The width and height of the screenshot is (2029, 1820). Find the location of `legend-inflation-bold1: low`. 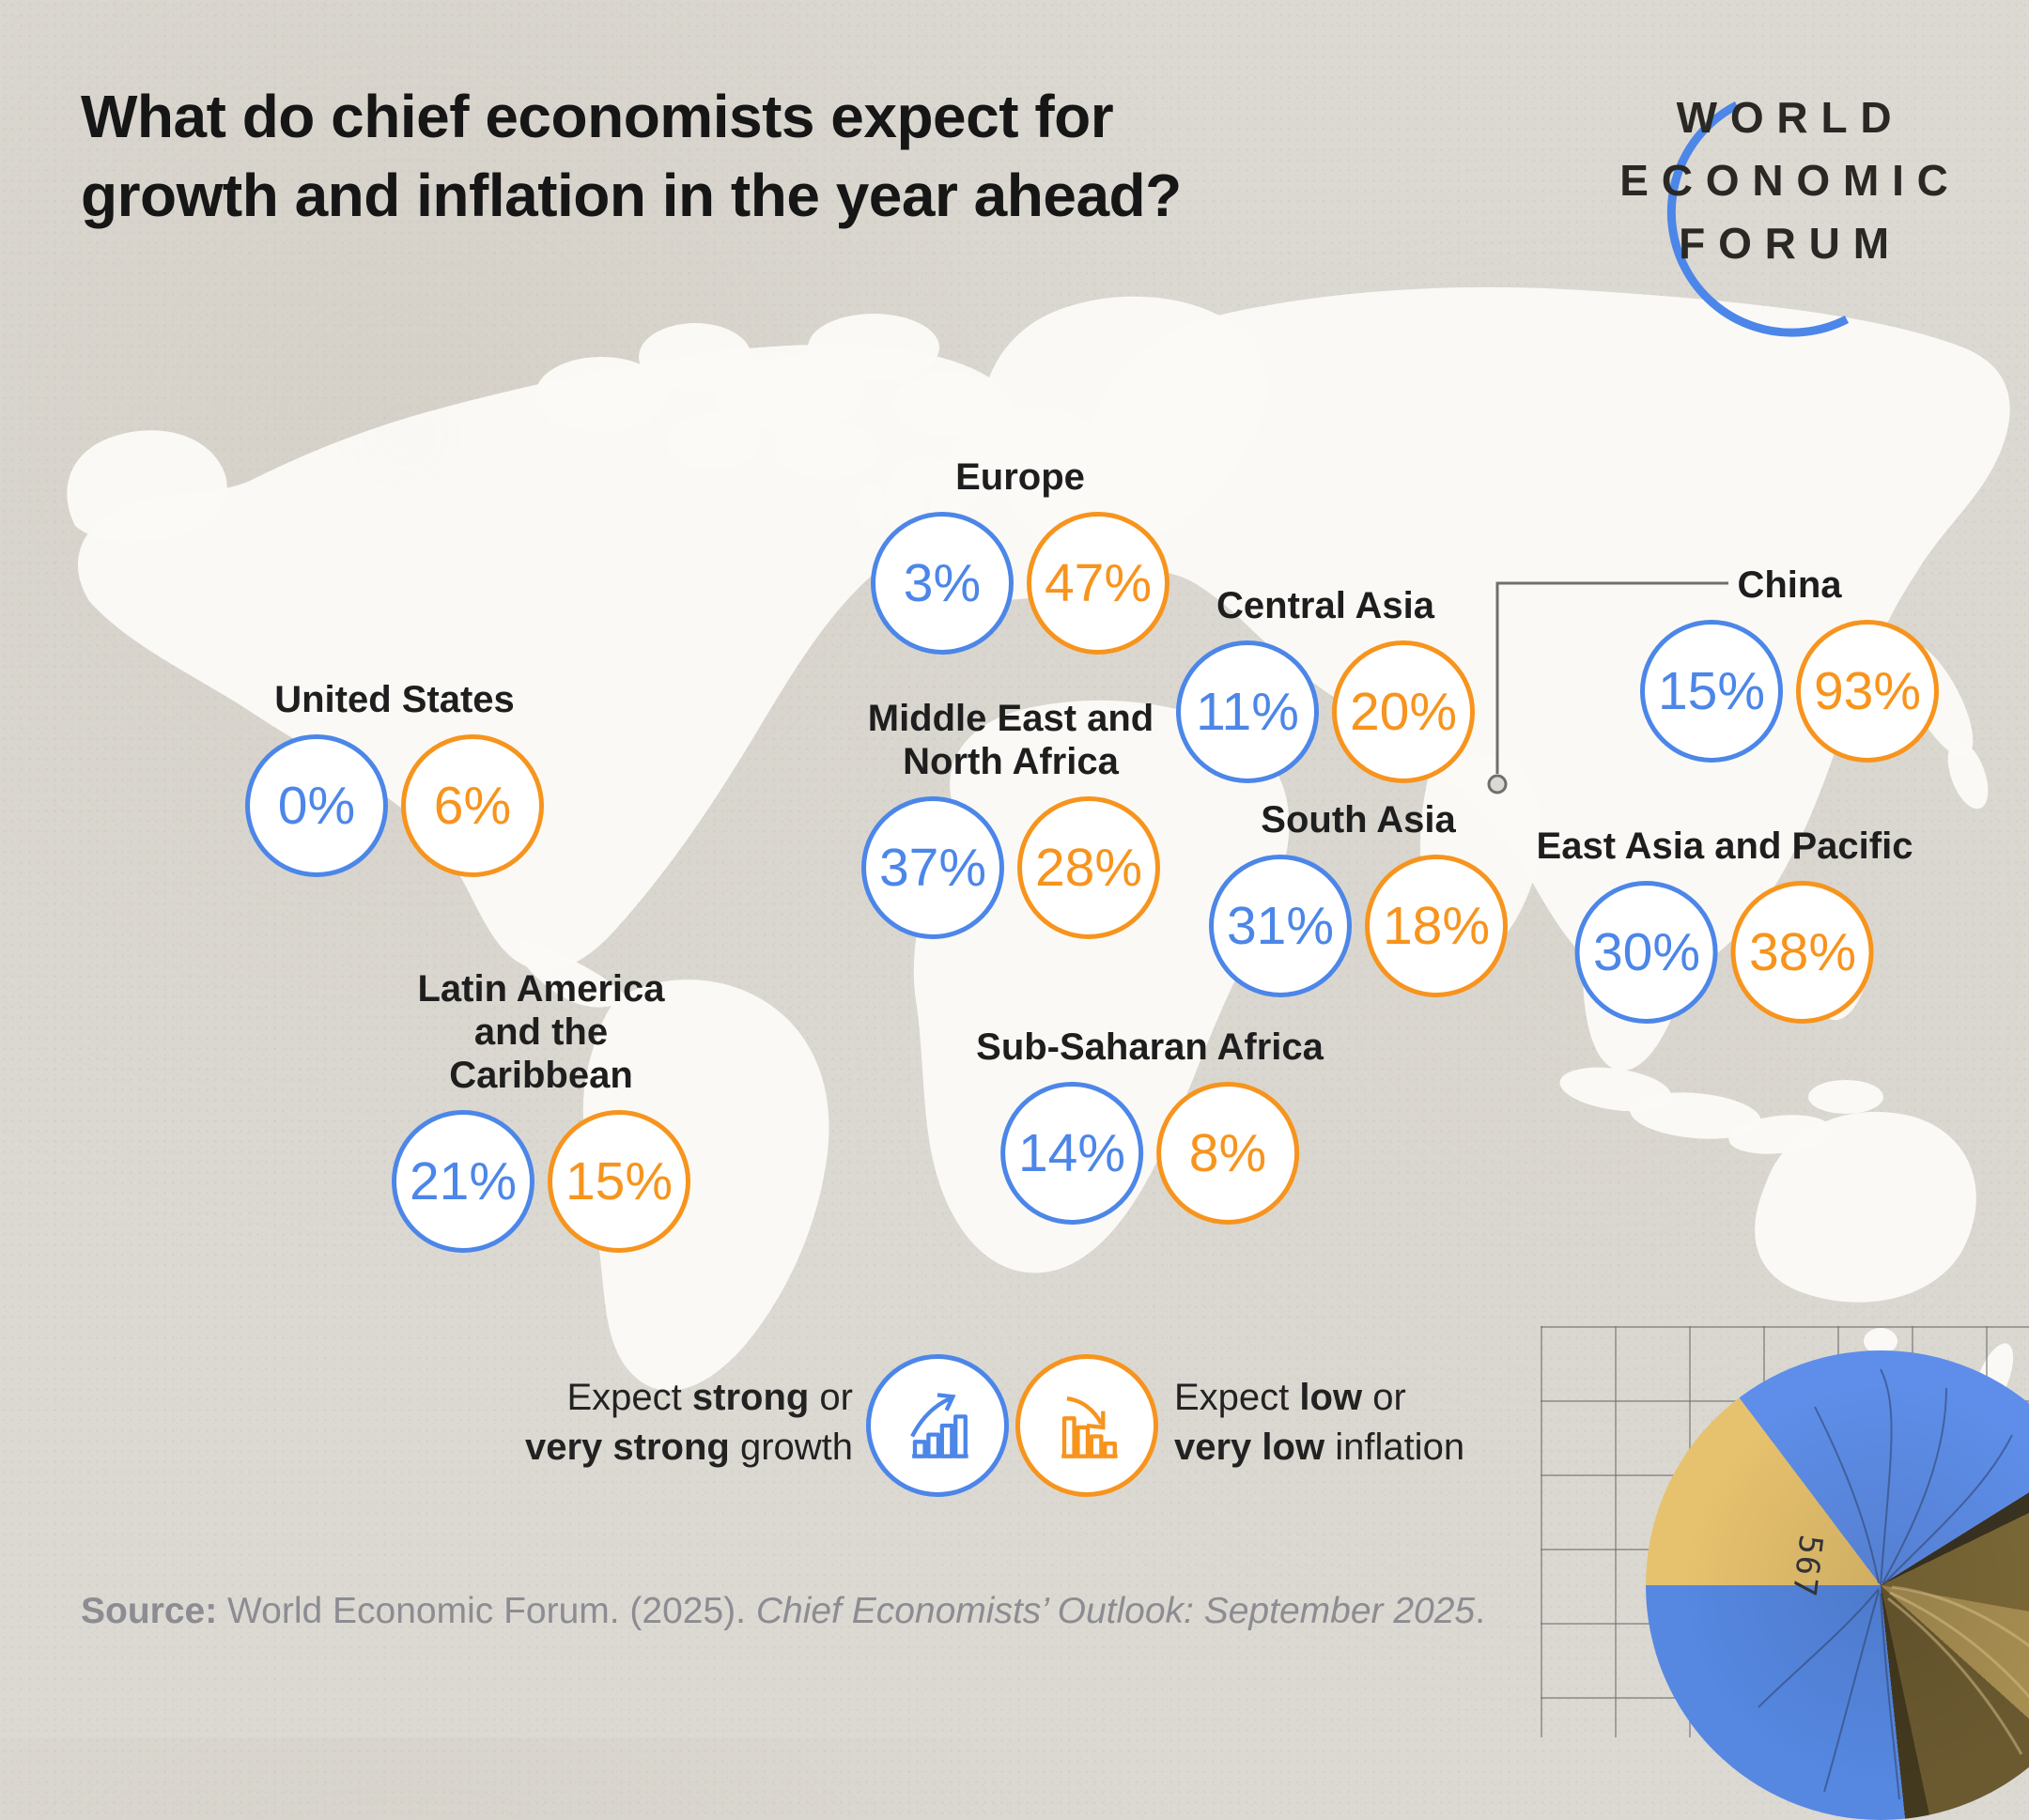

legend-inflation-bold1: low is located at coordinates (1331, 1397).